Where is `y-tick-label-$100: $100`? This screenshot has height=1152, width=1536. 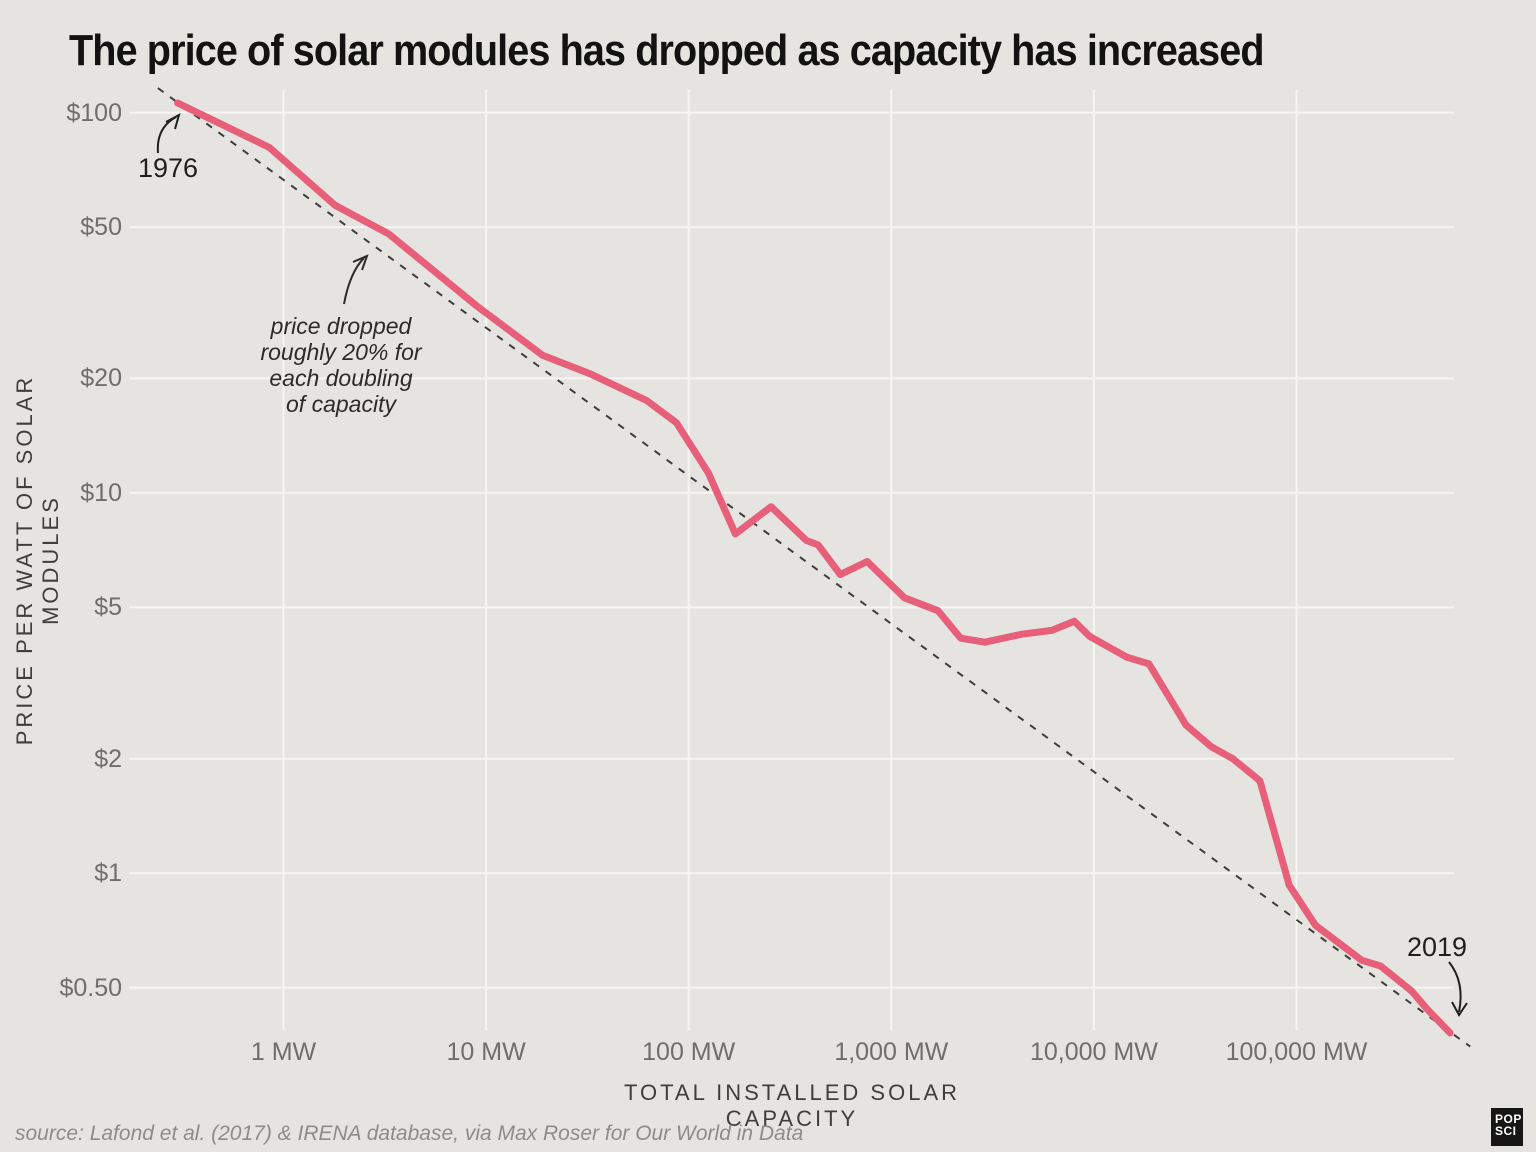
y-tick-label-$100: $100 is located at coordinates (94, 112).